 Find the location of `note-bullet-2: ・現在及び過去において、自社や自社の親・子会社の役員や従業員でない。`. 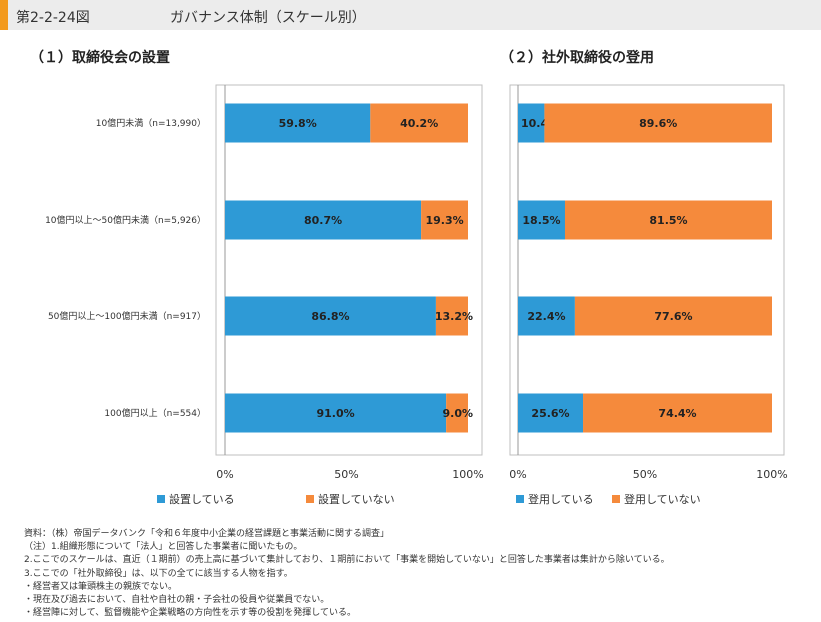

note-bullet-2: ・現在及び過去において、自社や自社の親・子会社の役員や従業員でない。 is located at coordinates (177, 600).